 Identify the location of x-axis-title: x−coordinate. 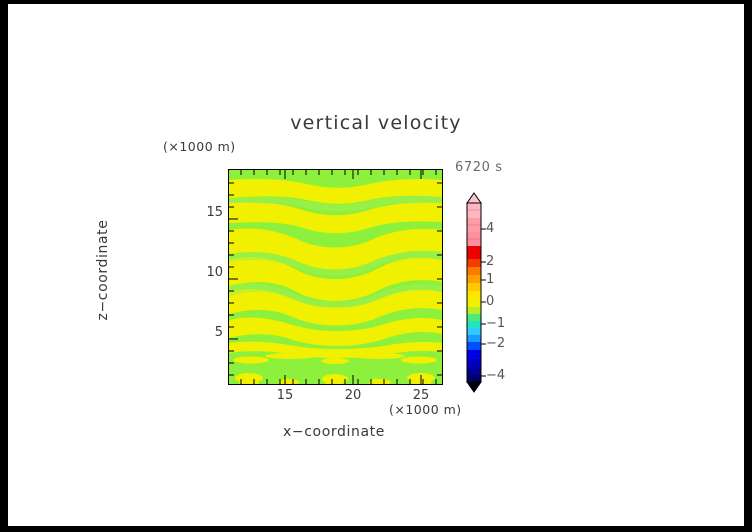
(334, 432).